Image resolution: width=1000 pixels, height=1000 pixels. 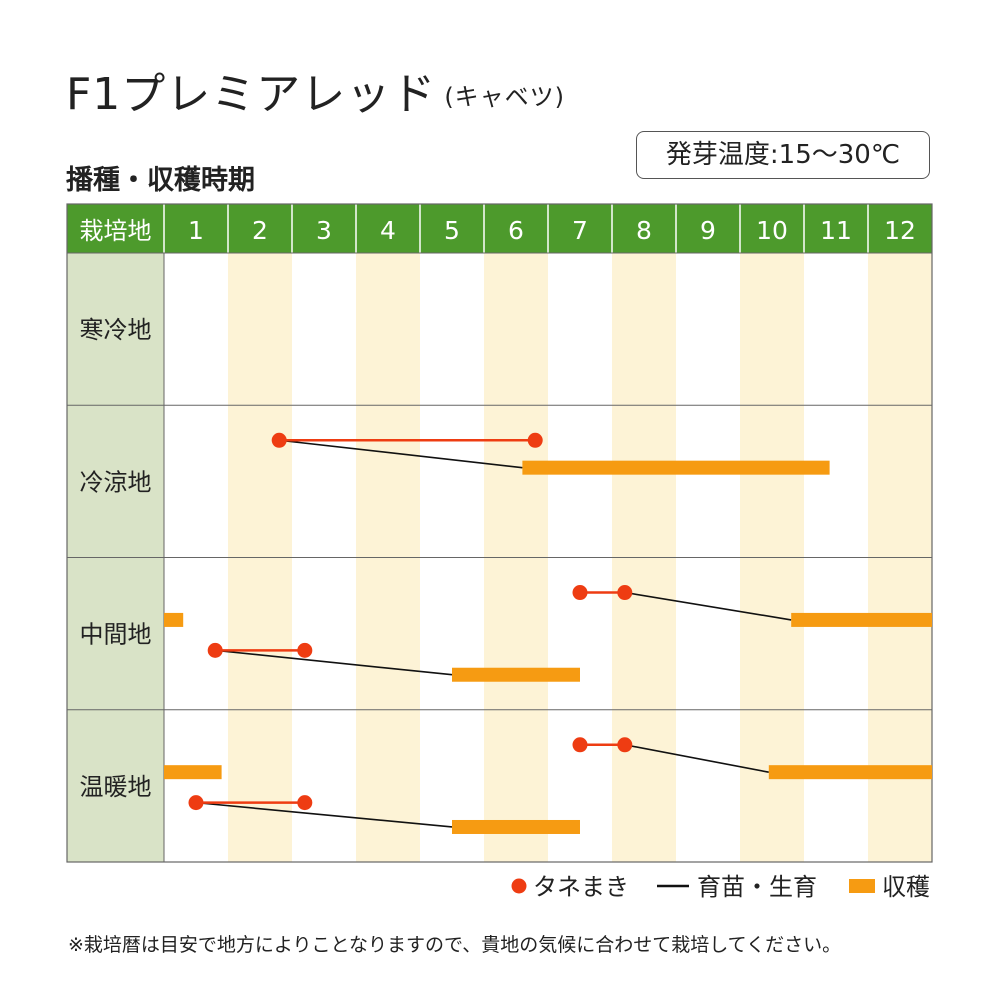 What do you see at coordinates (757, 887) in the screenshot?
I see `legend-grow-label: 育苗・生育` at bounding box center [757, 887].